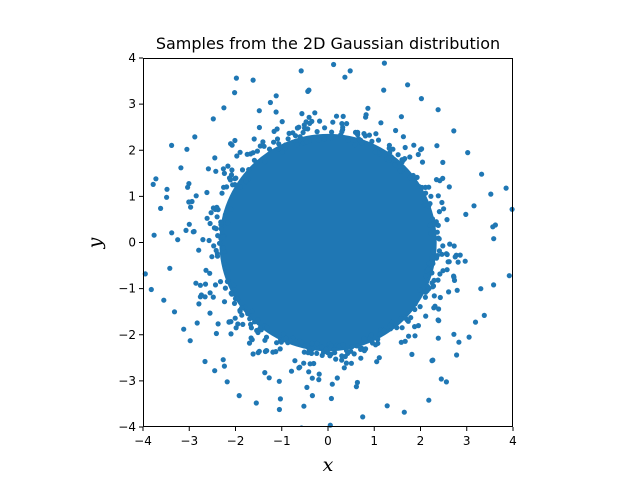  I want to click on y-axis-label: y, so click(95, 243).